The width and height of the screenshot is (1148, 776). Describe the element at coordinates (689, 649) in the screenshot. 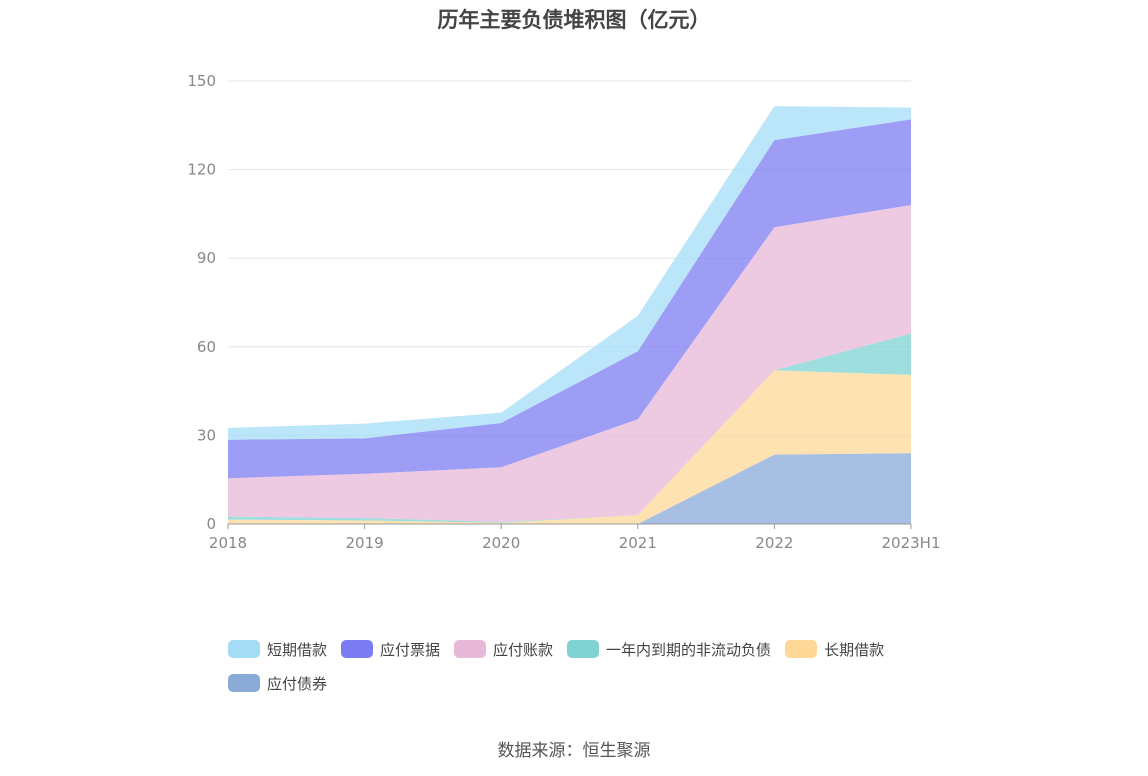

I see `legend-label: 一年内到期的非流动负债` at that location.